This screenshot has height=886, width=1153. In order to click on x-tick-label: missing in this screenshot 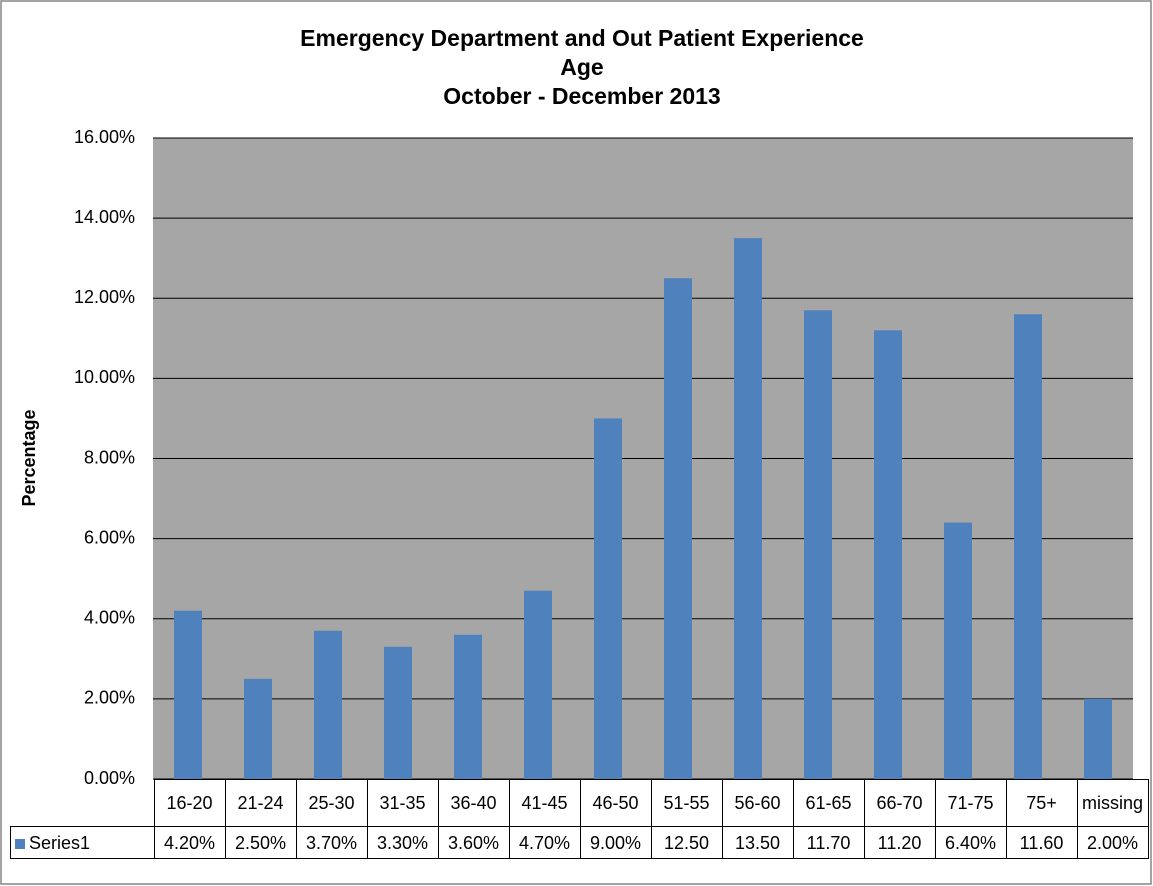, I will do `click(1112, 803)`.